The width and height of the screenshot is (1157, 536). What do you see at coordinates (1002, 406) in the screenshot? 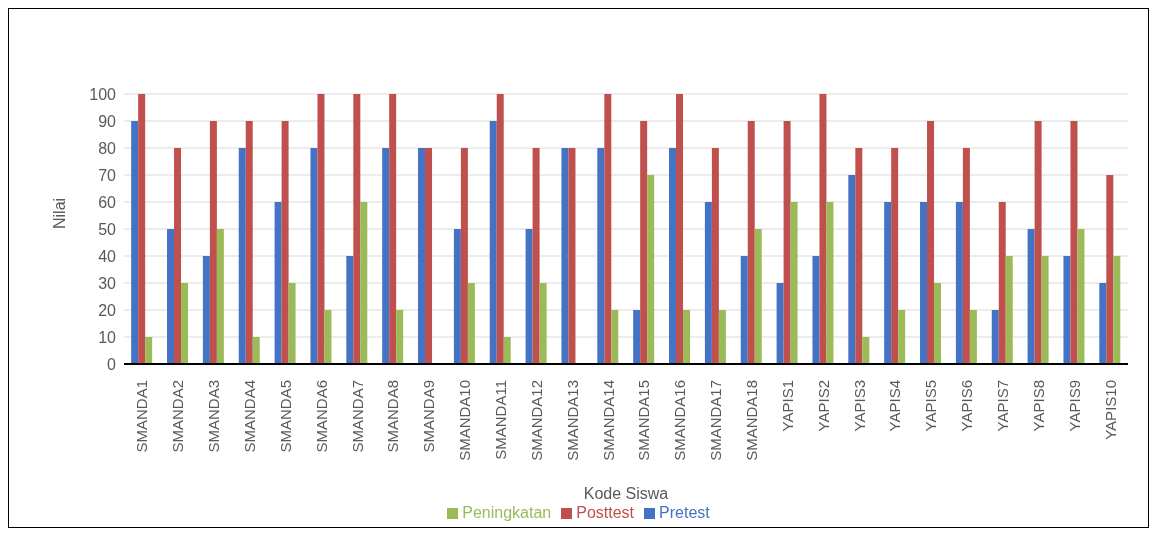
I see `x-tick-label: YAPIS7` at bounding box center [1002, 406].